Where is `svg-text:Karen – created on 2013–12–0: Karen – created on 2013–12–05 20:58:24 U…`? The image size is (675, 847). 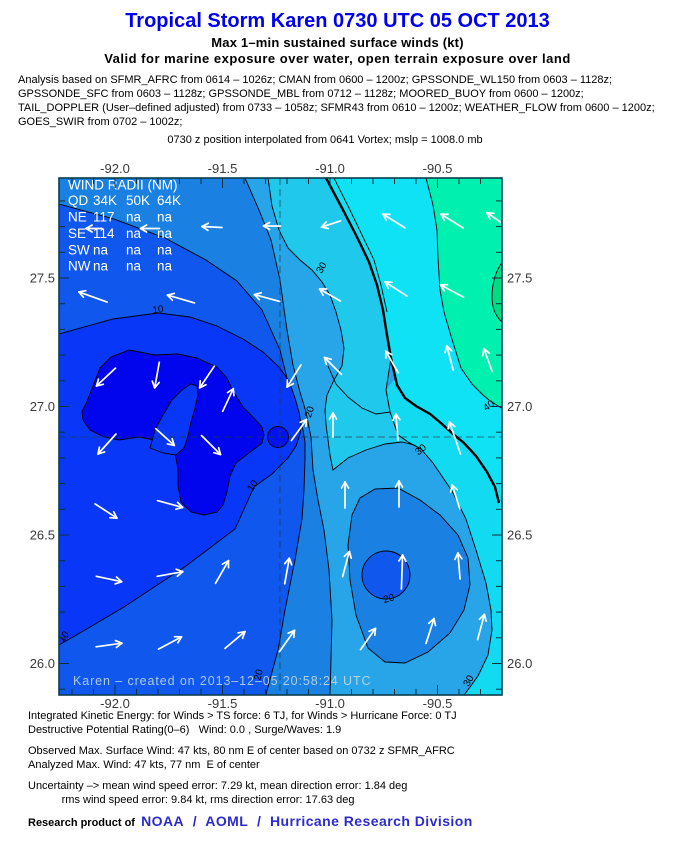 svg-text:Karen – created on 2013–12–0: Karen – created on 2013–12–05 20:58:24 U… is located at coordinates (222, 681).